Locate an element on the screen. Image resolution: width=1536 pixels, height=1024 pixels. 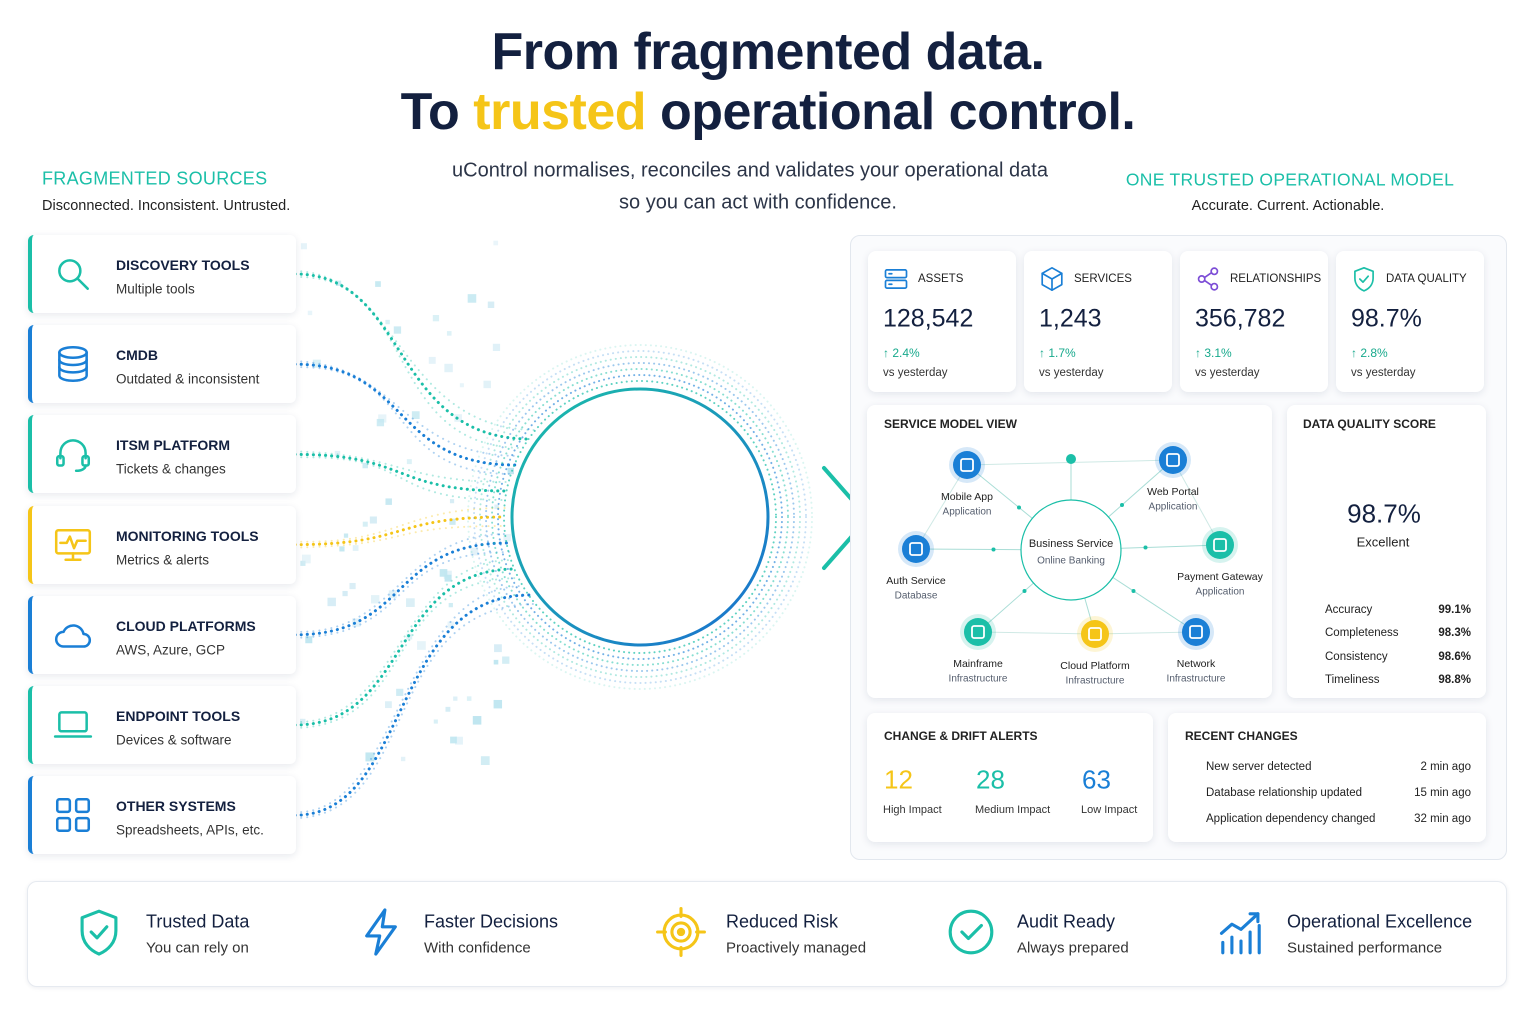
kpi-label: DATA QUALITY is located at coordinates (1426, 279).